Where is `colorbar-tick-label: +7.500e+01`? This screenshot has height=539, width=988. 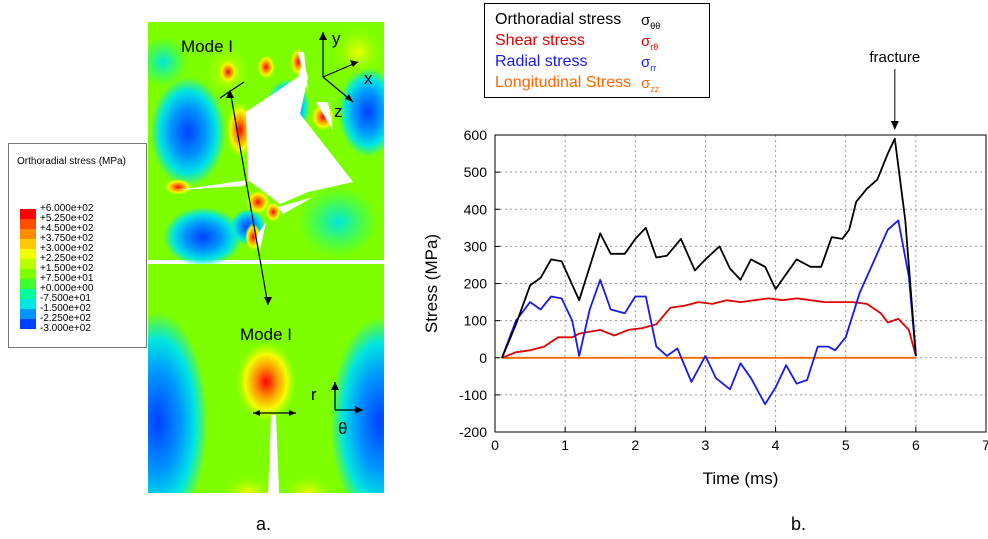 colorbar-tick-label: +7.500e+01 is located at coordinates (67, 278).